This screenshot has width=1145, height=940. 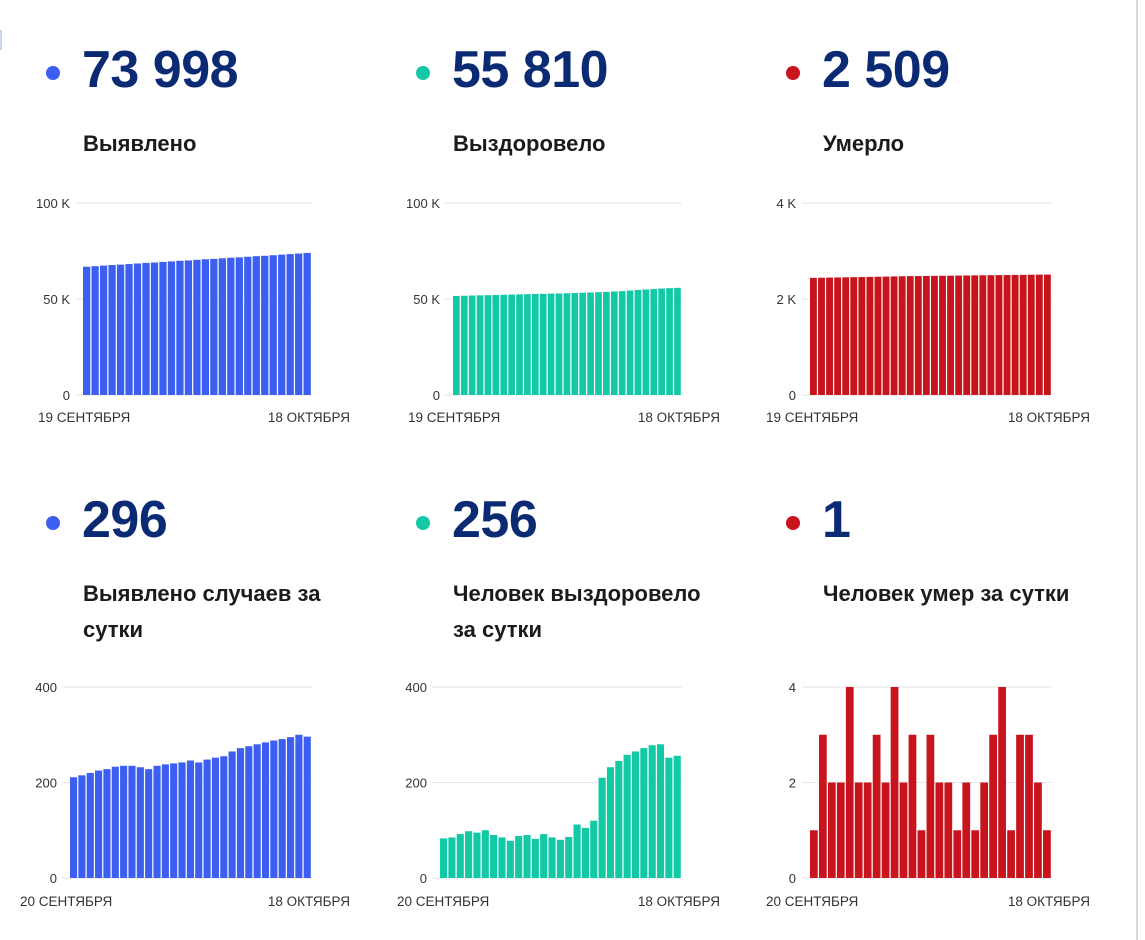 What do you see at coordinates (812, 417) in the screenshot?
I see `x-axis-start-label: 19 СЕНТЯБРЯ` at bounding box center [812, 417].